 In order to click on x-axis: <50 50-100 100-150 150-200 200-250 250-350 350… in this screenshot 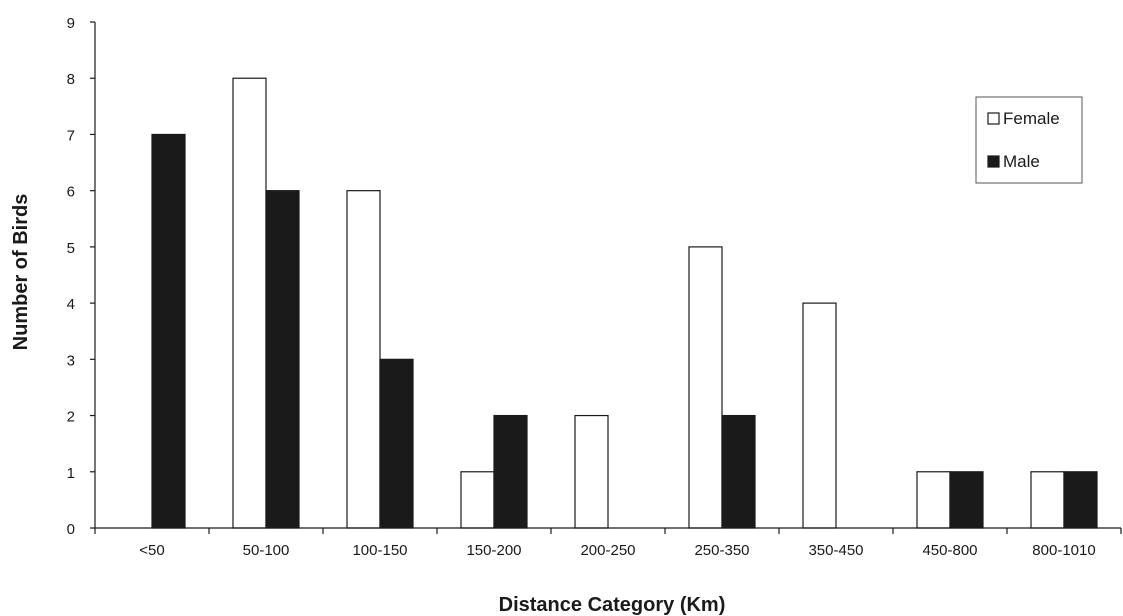, I will do `click(608, 543)`.